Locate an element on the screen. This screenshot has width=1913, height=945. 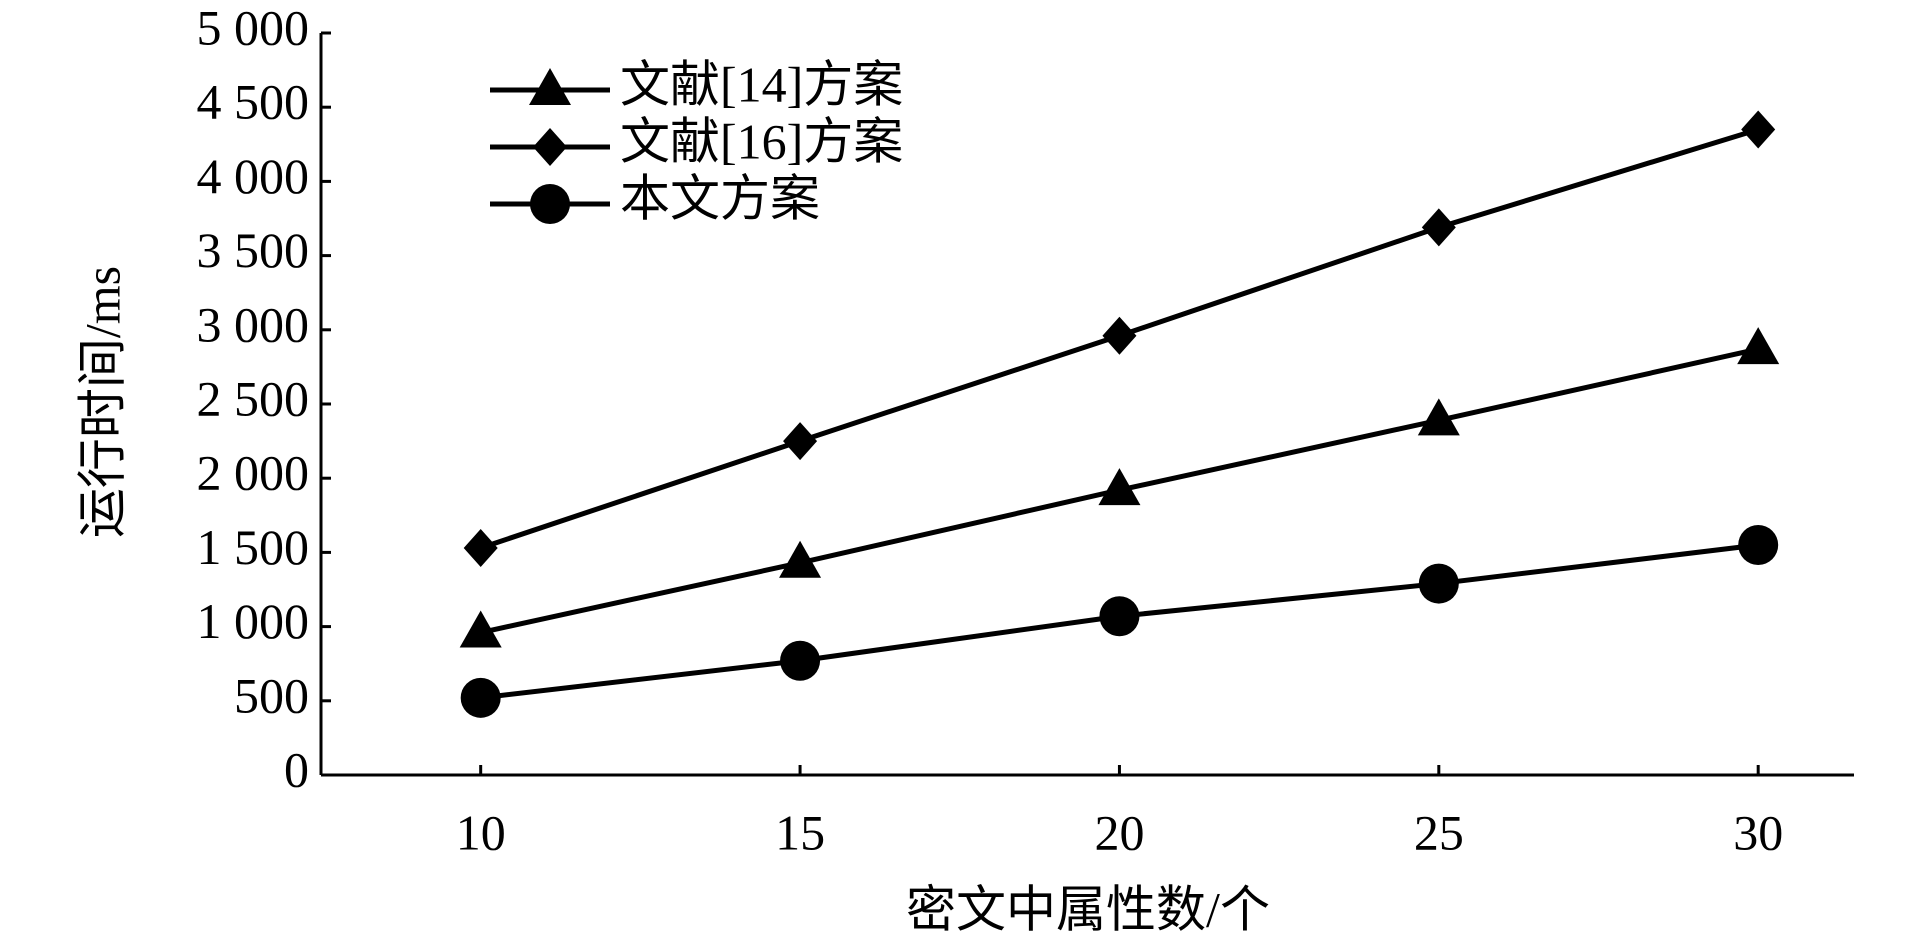
x-axis-label: 密文中属性数/个 is located at coordinates (1088, 909).